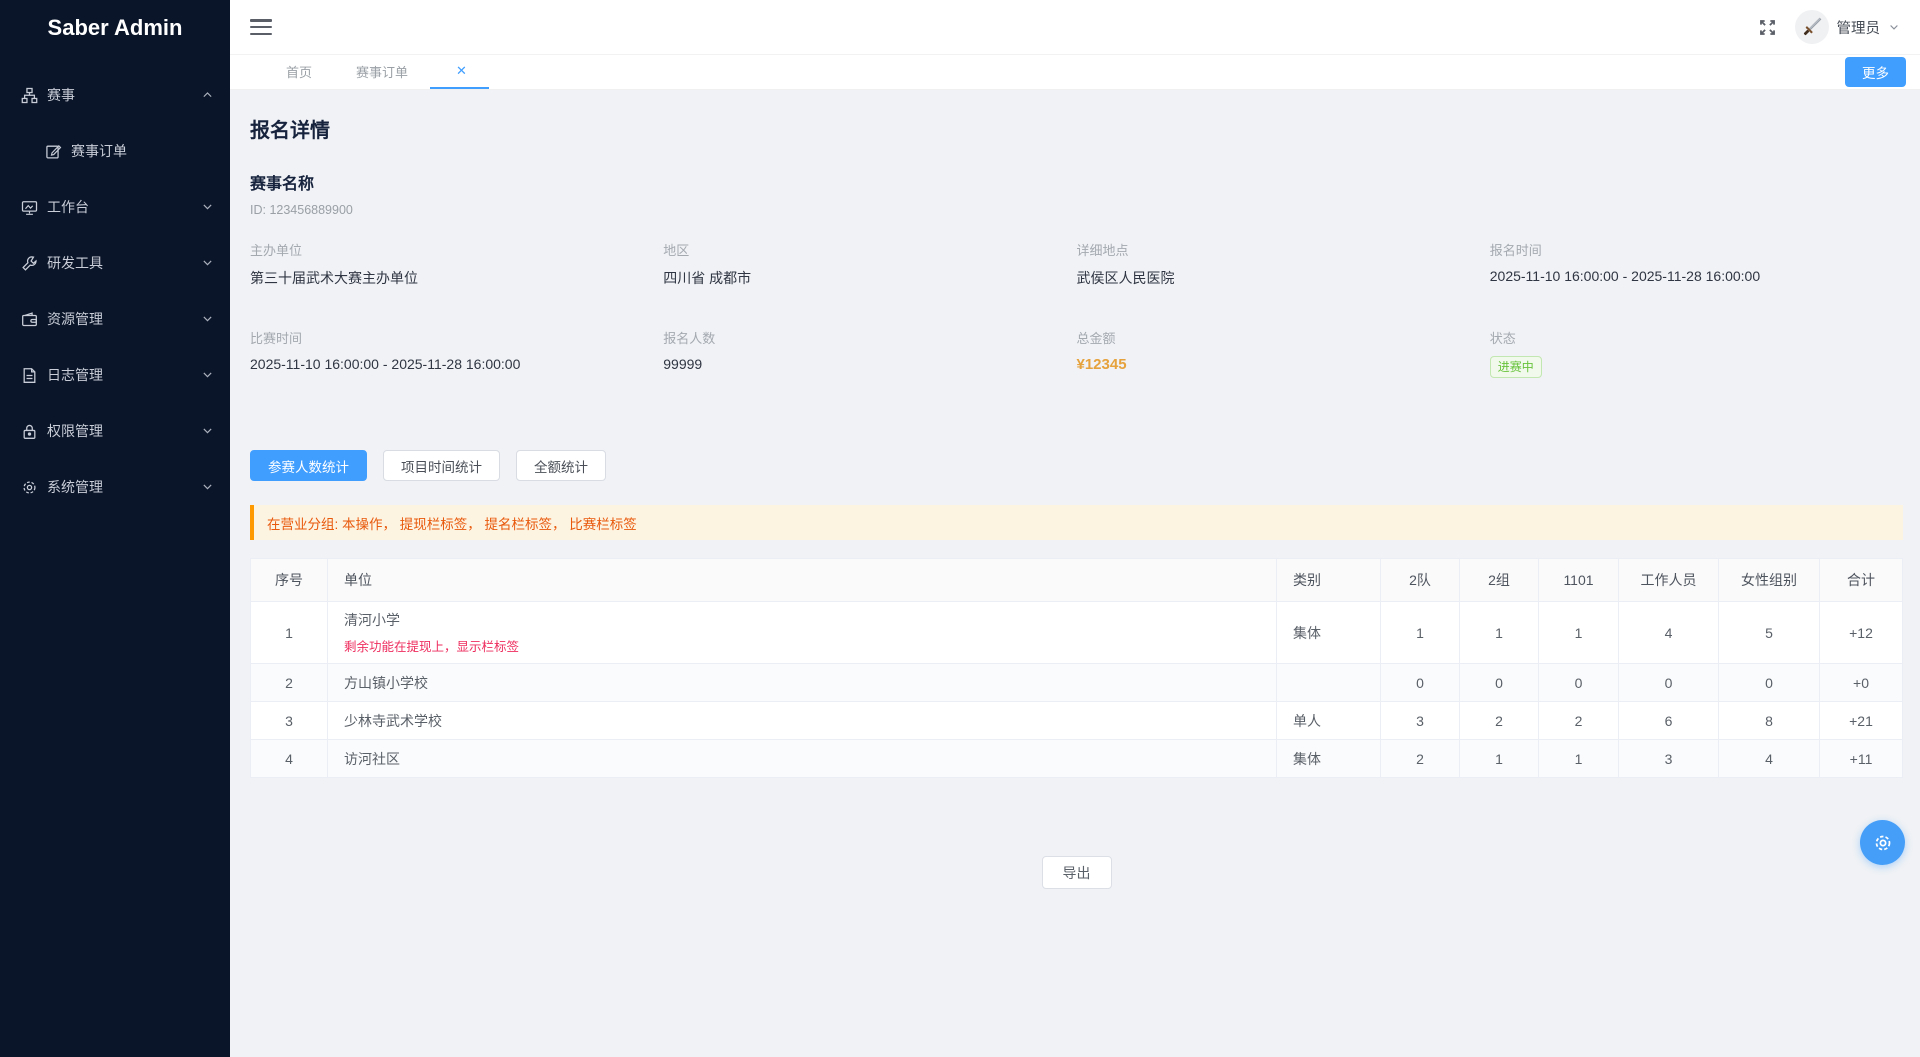  What do you see at coordinates (1811, 27) in the screenshot?
I see `avatar` at bounding box center [1811, 27].